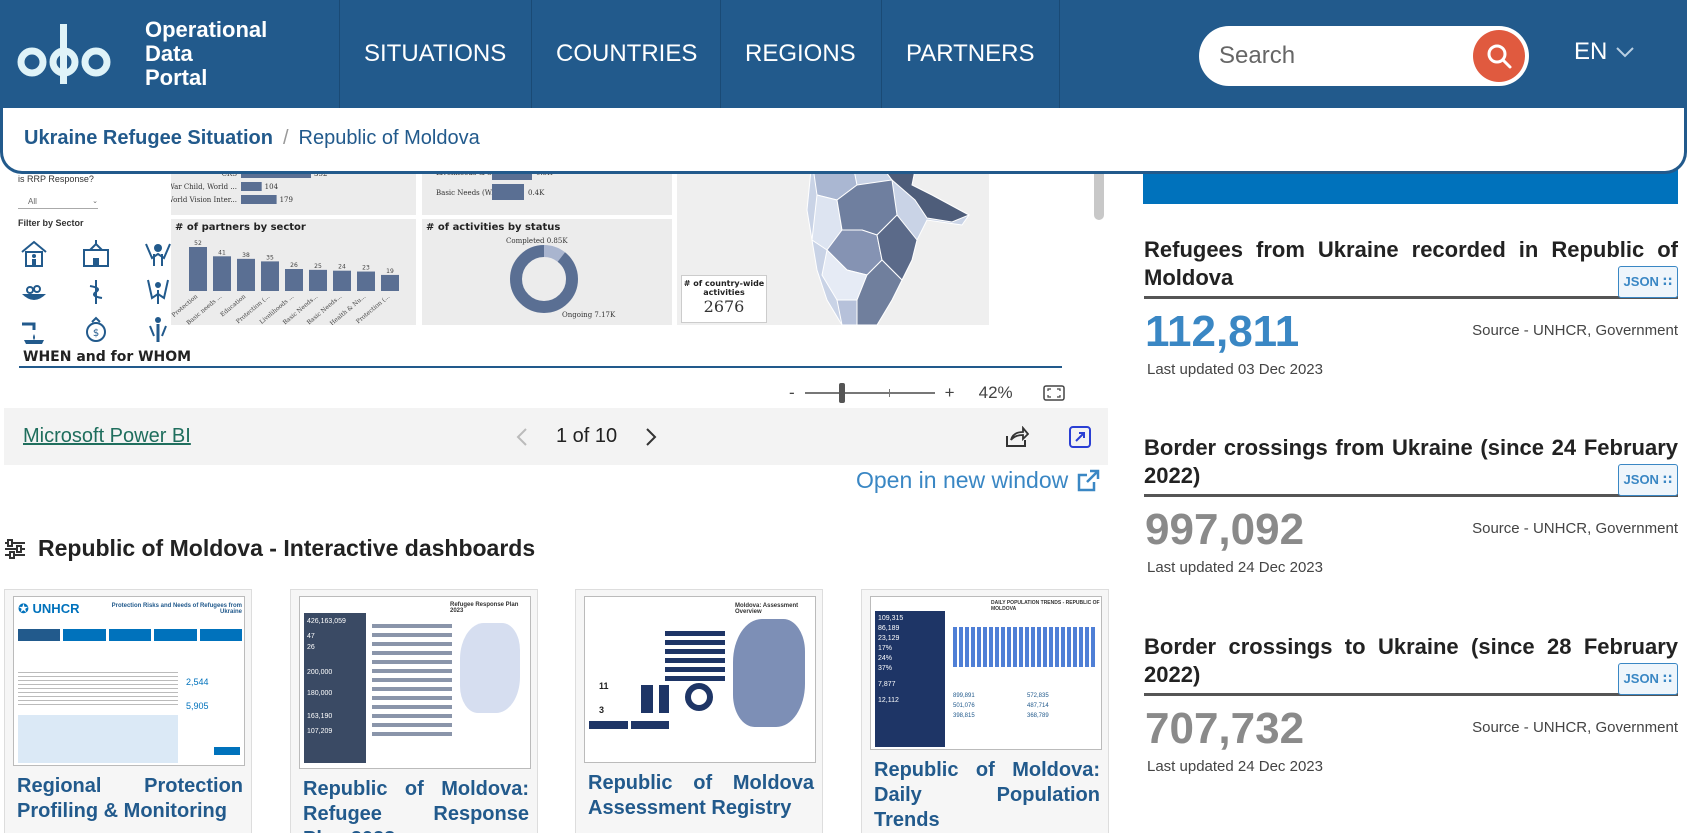  Describe the element at coordinates (1499, 56) in the screenshot. I see `search-button` at that location.